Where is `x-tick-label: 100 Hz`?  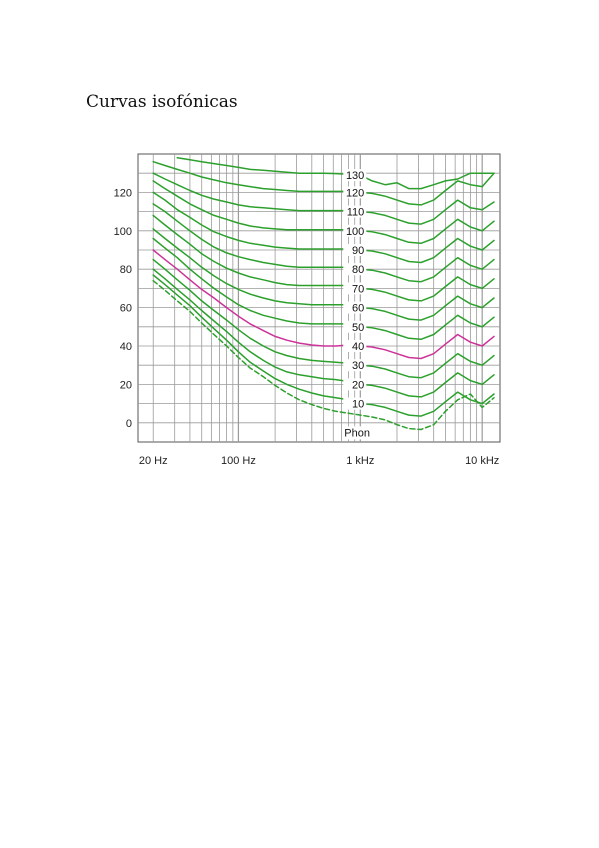 x-tick-label: 100 Hz is located at coordinates (238, 461).